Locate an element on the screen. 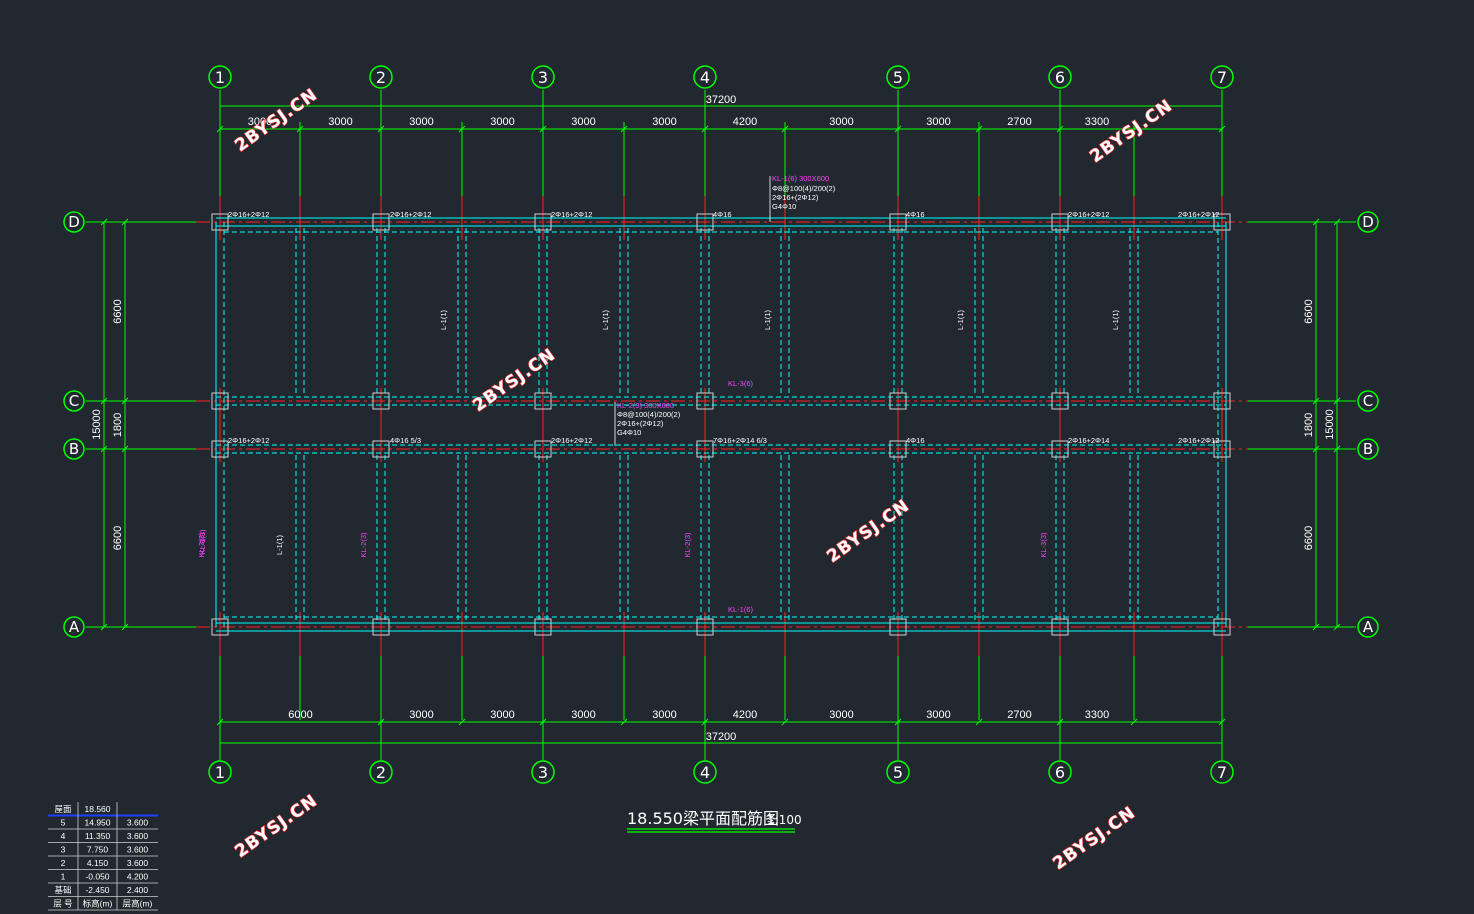 The width and height of the screenshot is (1474, 914). drawing-title-block: 18.550梁平面配筋图 1:100 is located at coordinates (714, 821).